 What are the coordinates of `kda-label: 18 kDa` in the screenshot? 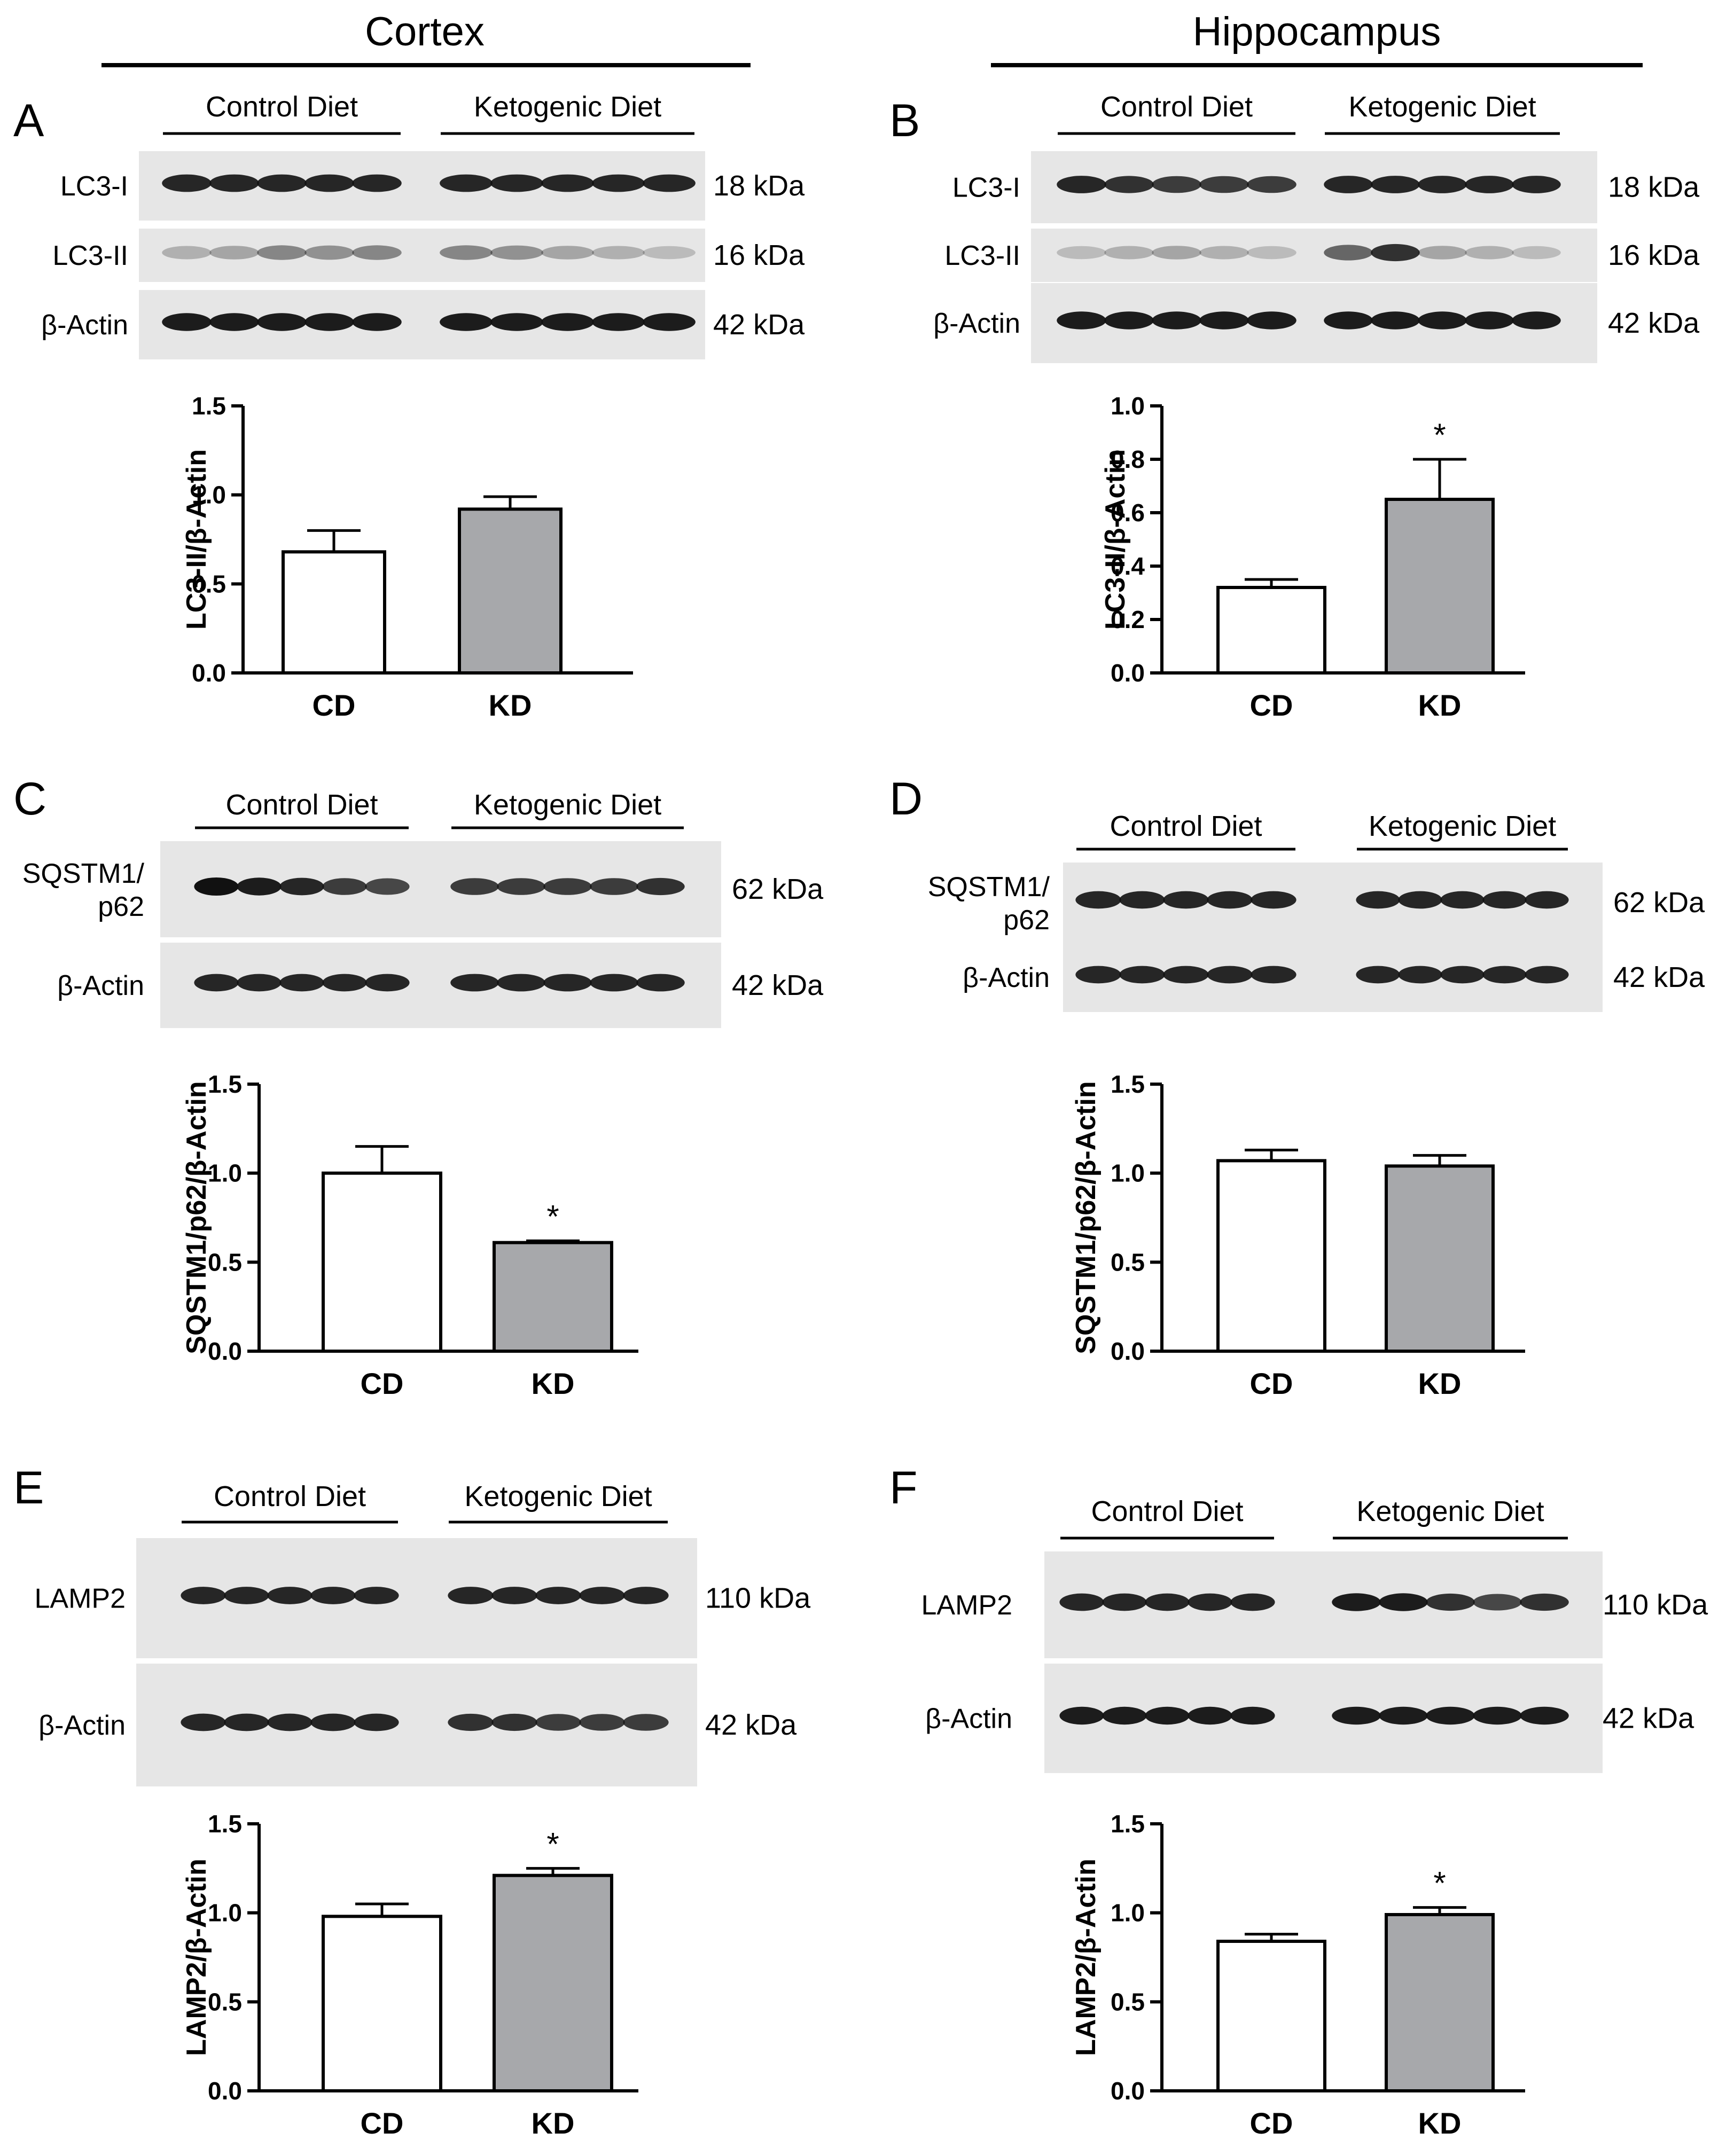 It's located at (1654, 187).